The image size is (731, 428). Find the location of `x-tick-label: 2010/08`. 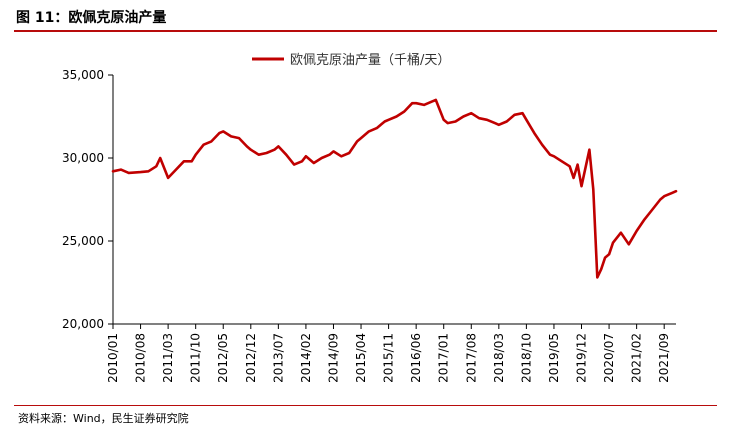

x-tick-label: 2010/08 is located at coordinates (141, 358).